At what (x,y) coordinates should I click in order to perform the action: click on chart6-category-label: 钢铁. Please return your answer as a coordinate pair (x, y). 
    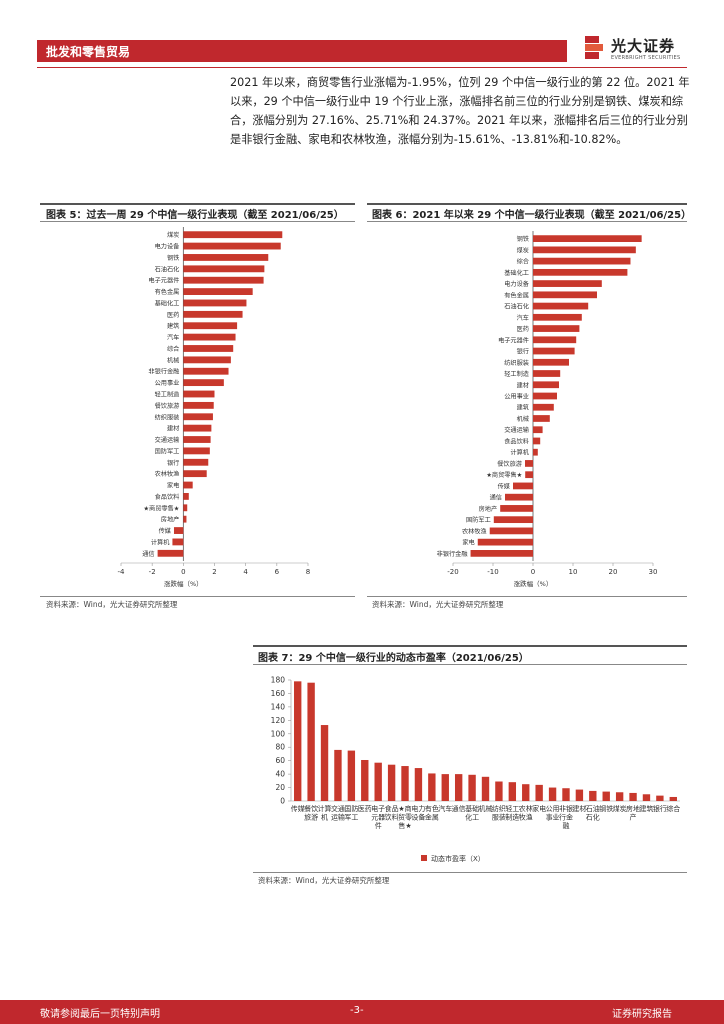
    Looking at the image, I should click on (523, 239).